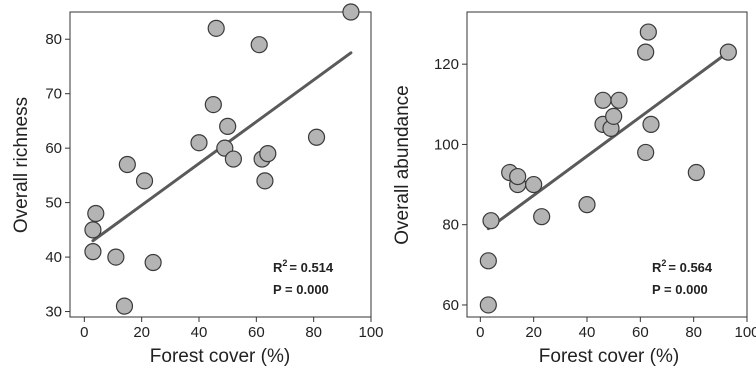 This screenshot has height=371, width=756. What do you see at coordinates (402, 165) in the screenshot?
I see `y-axis-title: Overall abundance` at bounding box center [402, 165].